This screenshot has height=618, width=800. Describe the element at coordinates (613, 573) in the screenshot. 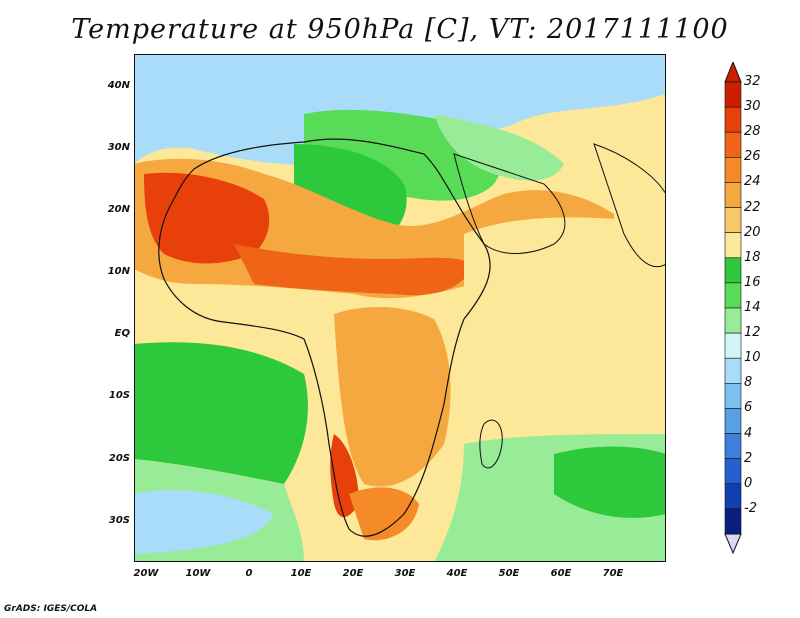

I see `lon-label-70e: 70E` at that location.